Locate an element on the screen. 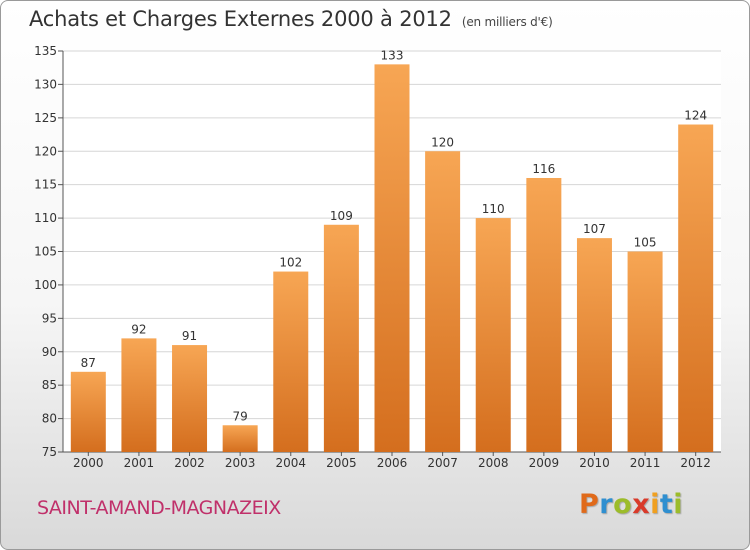  title-text: Achats et Charges Externes 2000 à 2012 is located at coordinates (240, 19).